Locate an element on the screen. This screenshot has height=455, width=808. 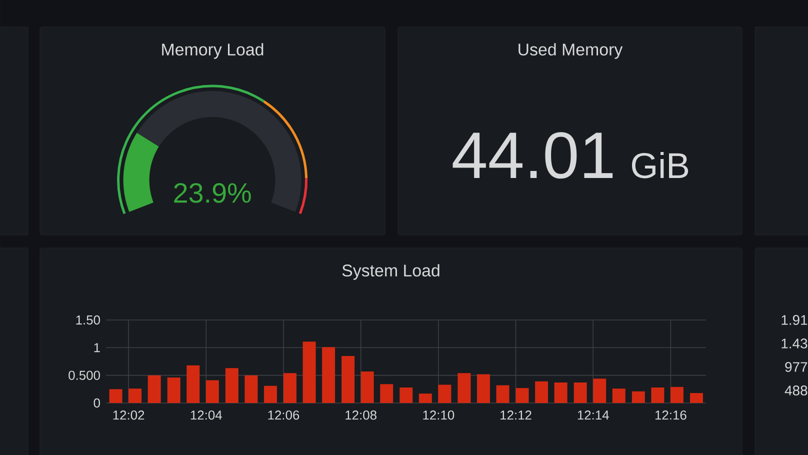
text: 23.9% is located at coordinates (212, 193).